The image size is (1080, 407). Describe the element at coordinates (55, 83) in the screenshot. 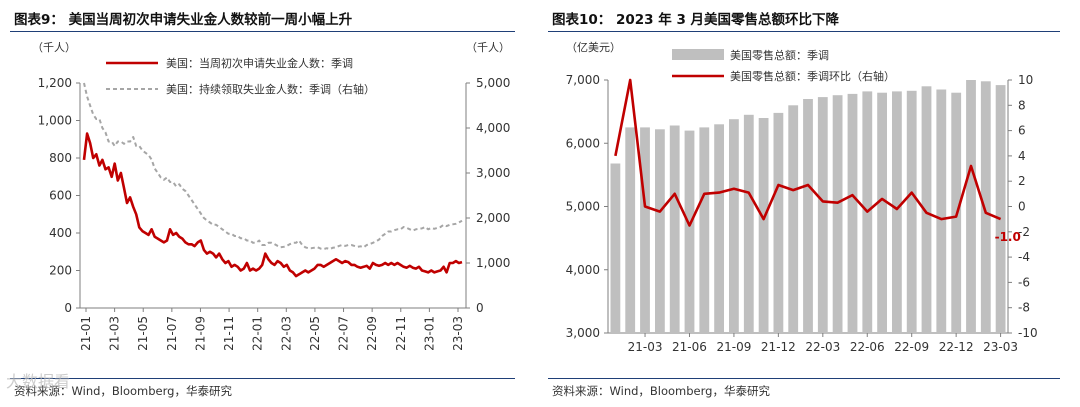

I see `left-y-tick-label: 1,200` at that location.